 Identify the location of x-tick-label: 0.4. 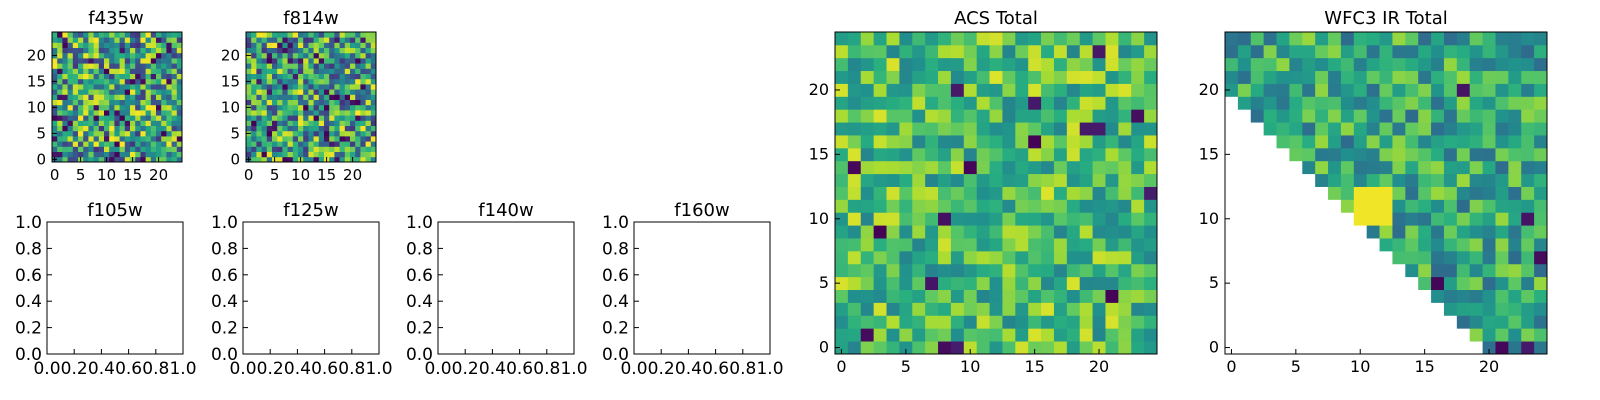
(492, 369).